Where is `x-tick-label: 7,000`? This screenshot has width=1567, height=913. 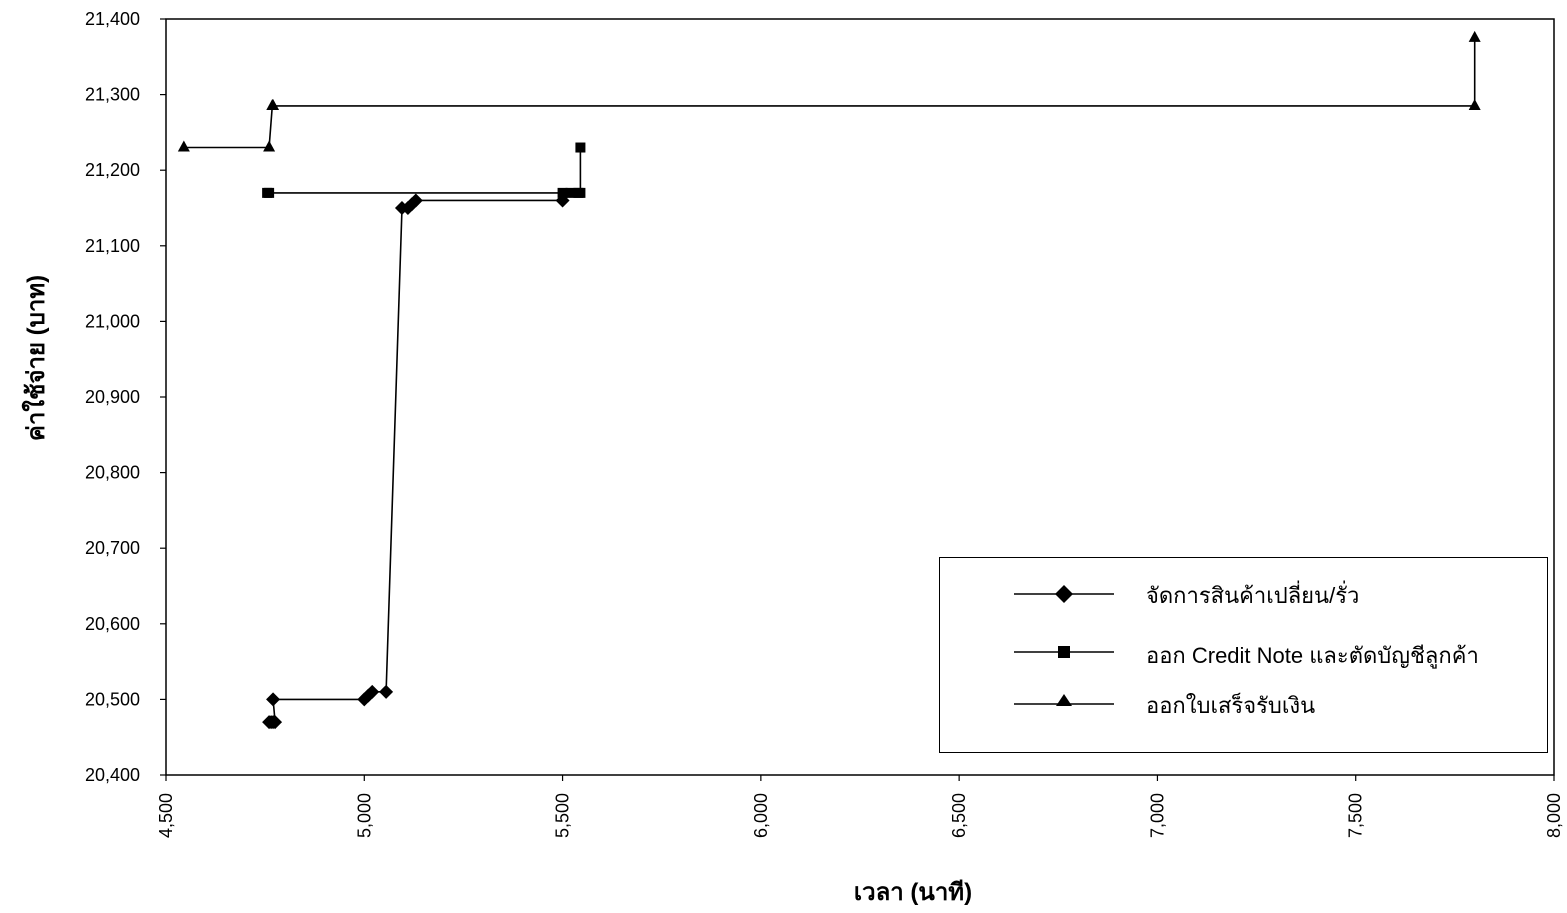
x-tick-label: 7,000 is located at coordinates (1157, 815).